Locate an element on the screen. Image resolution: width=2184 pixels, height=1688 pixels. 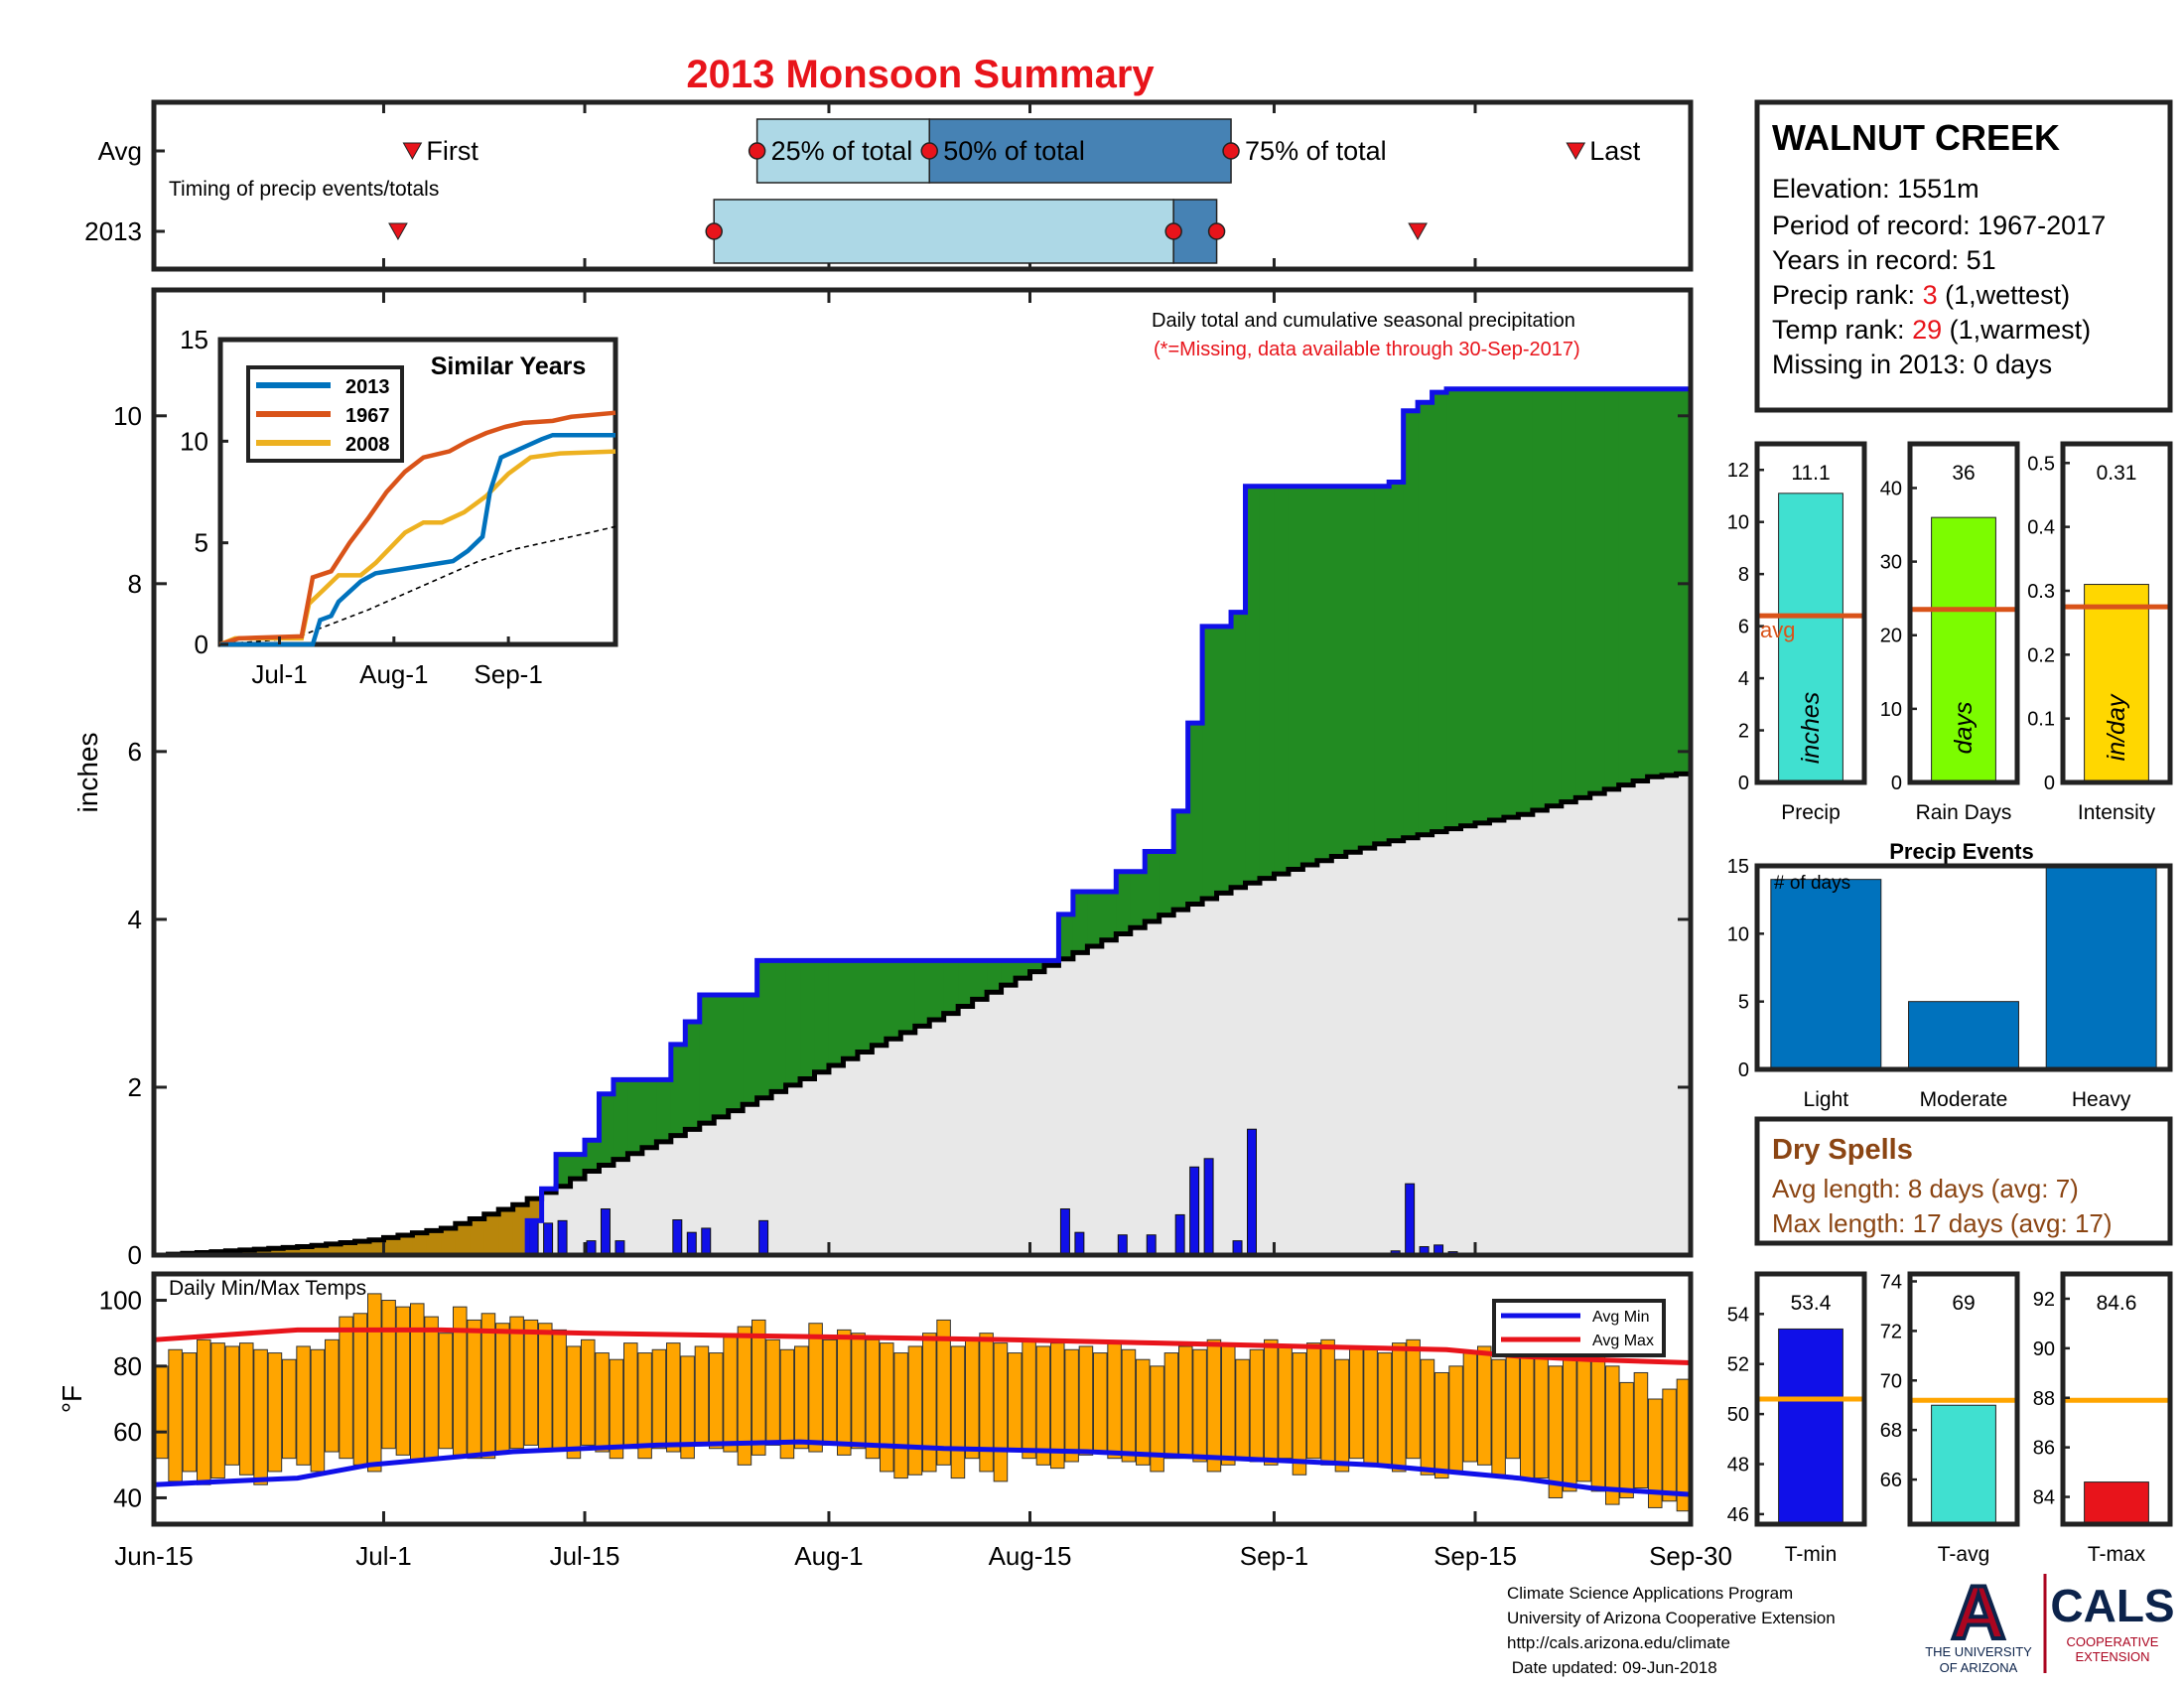
timing-triangle-first-y2013 is located at coordinates (398, 231).